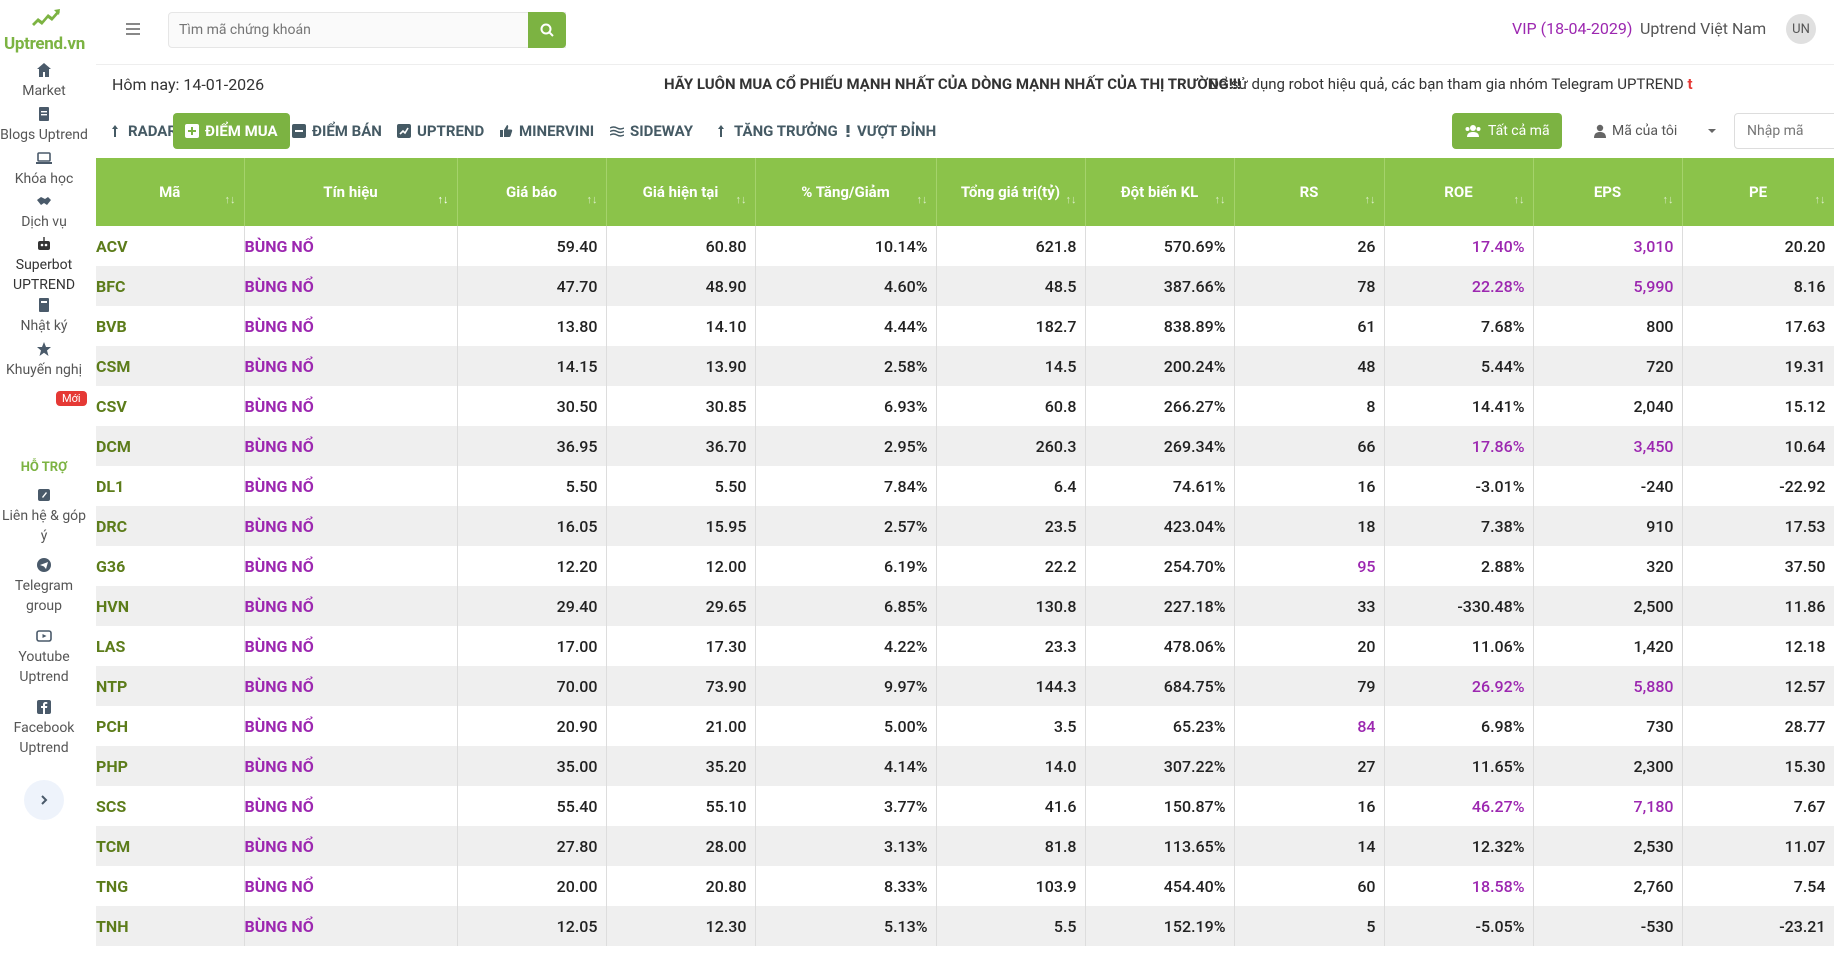 This screenshot has height=954, width=1834. Describe the element at coordinates (44, 29) in the screenshot. I see `logo: Uptrend.vn` at that location.